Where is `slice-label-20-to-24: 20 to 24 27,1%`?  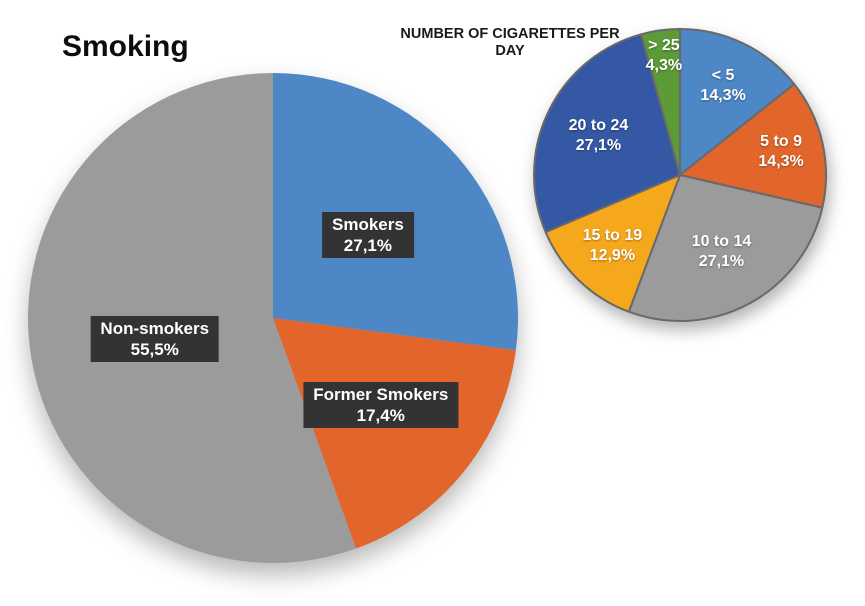
slice-label-20-to-24: 20 to 24 27,1% is located at coordinates (599, 136).